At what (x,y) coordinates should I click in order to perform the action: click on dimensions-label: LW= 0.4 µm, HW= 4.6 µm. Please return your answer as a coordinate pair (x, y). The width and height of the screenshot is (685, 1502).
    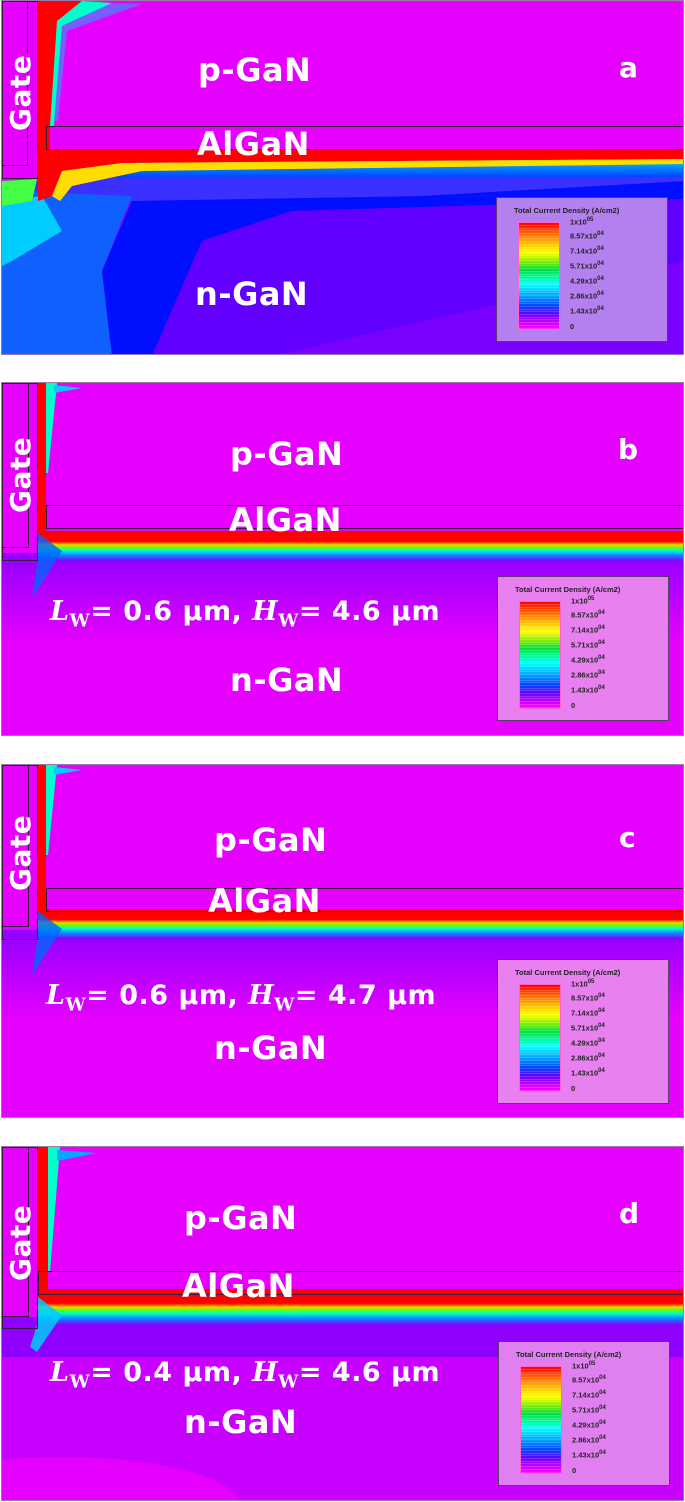
    Looking at the image, I should click on (245, 1375).